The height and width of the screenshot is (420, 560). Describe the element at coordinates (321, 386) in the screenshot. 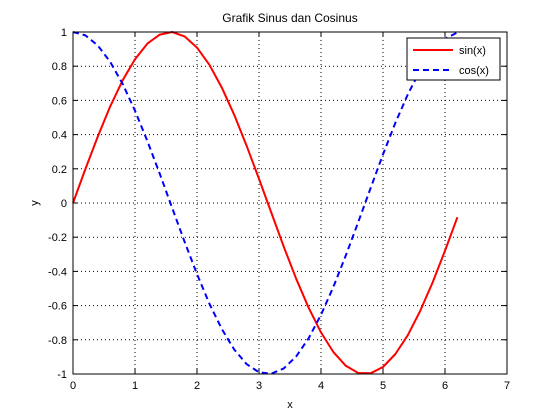

I see `x-tick-label: 4` at that location.